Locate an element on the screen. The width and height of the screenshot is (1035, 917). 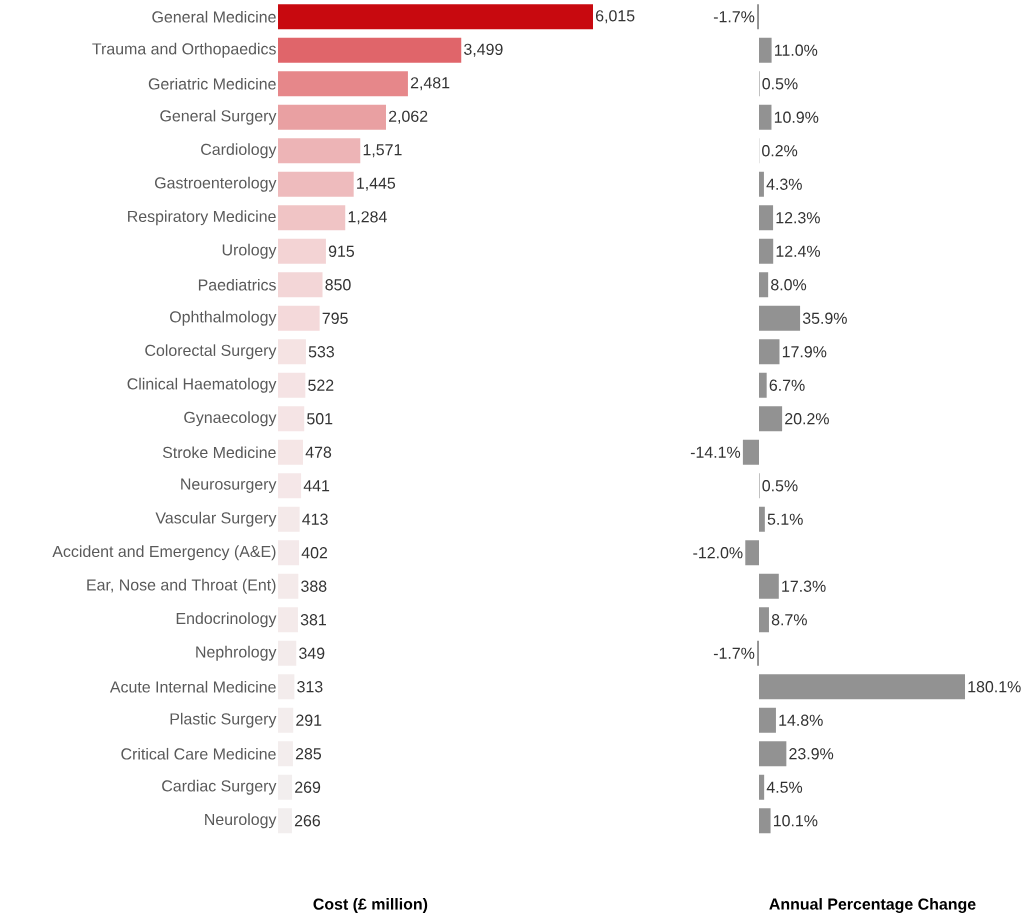
y-tick-label: Ear, Nose and Throat (Ent) is located at coordinates (181, 586).